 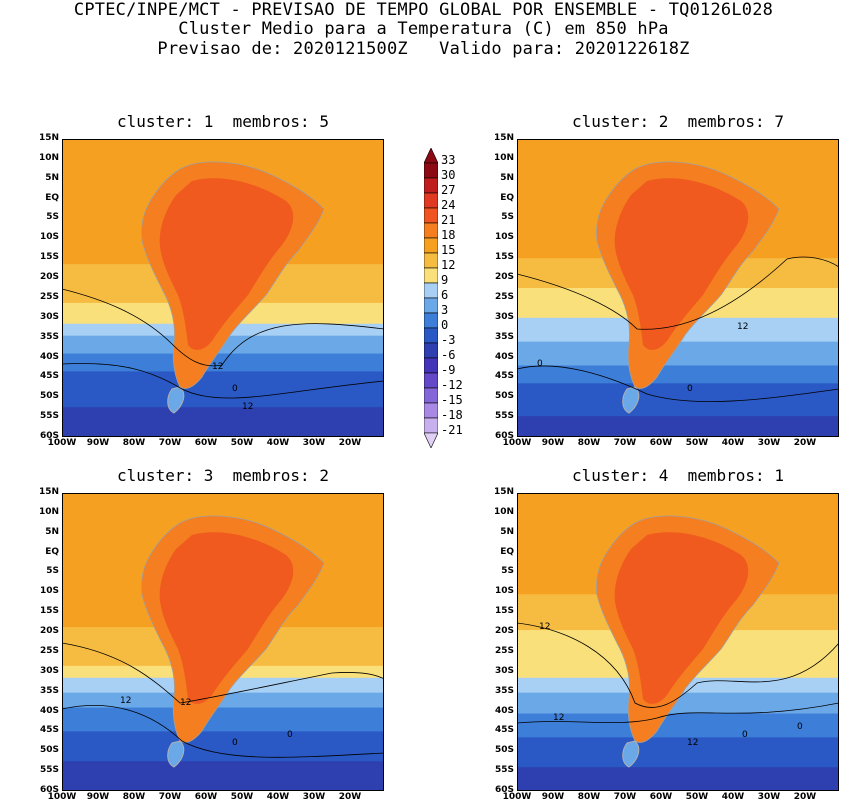 I want to click on latitude-label: EQ, so click(x=507, y=197).